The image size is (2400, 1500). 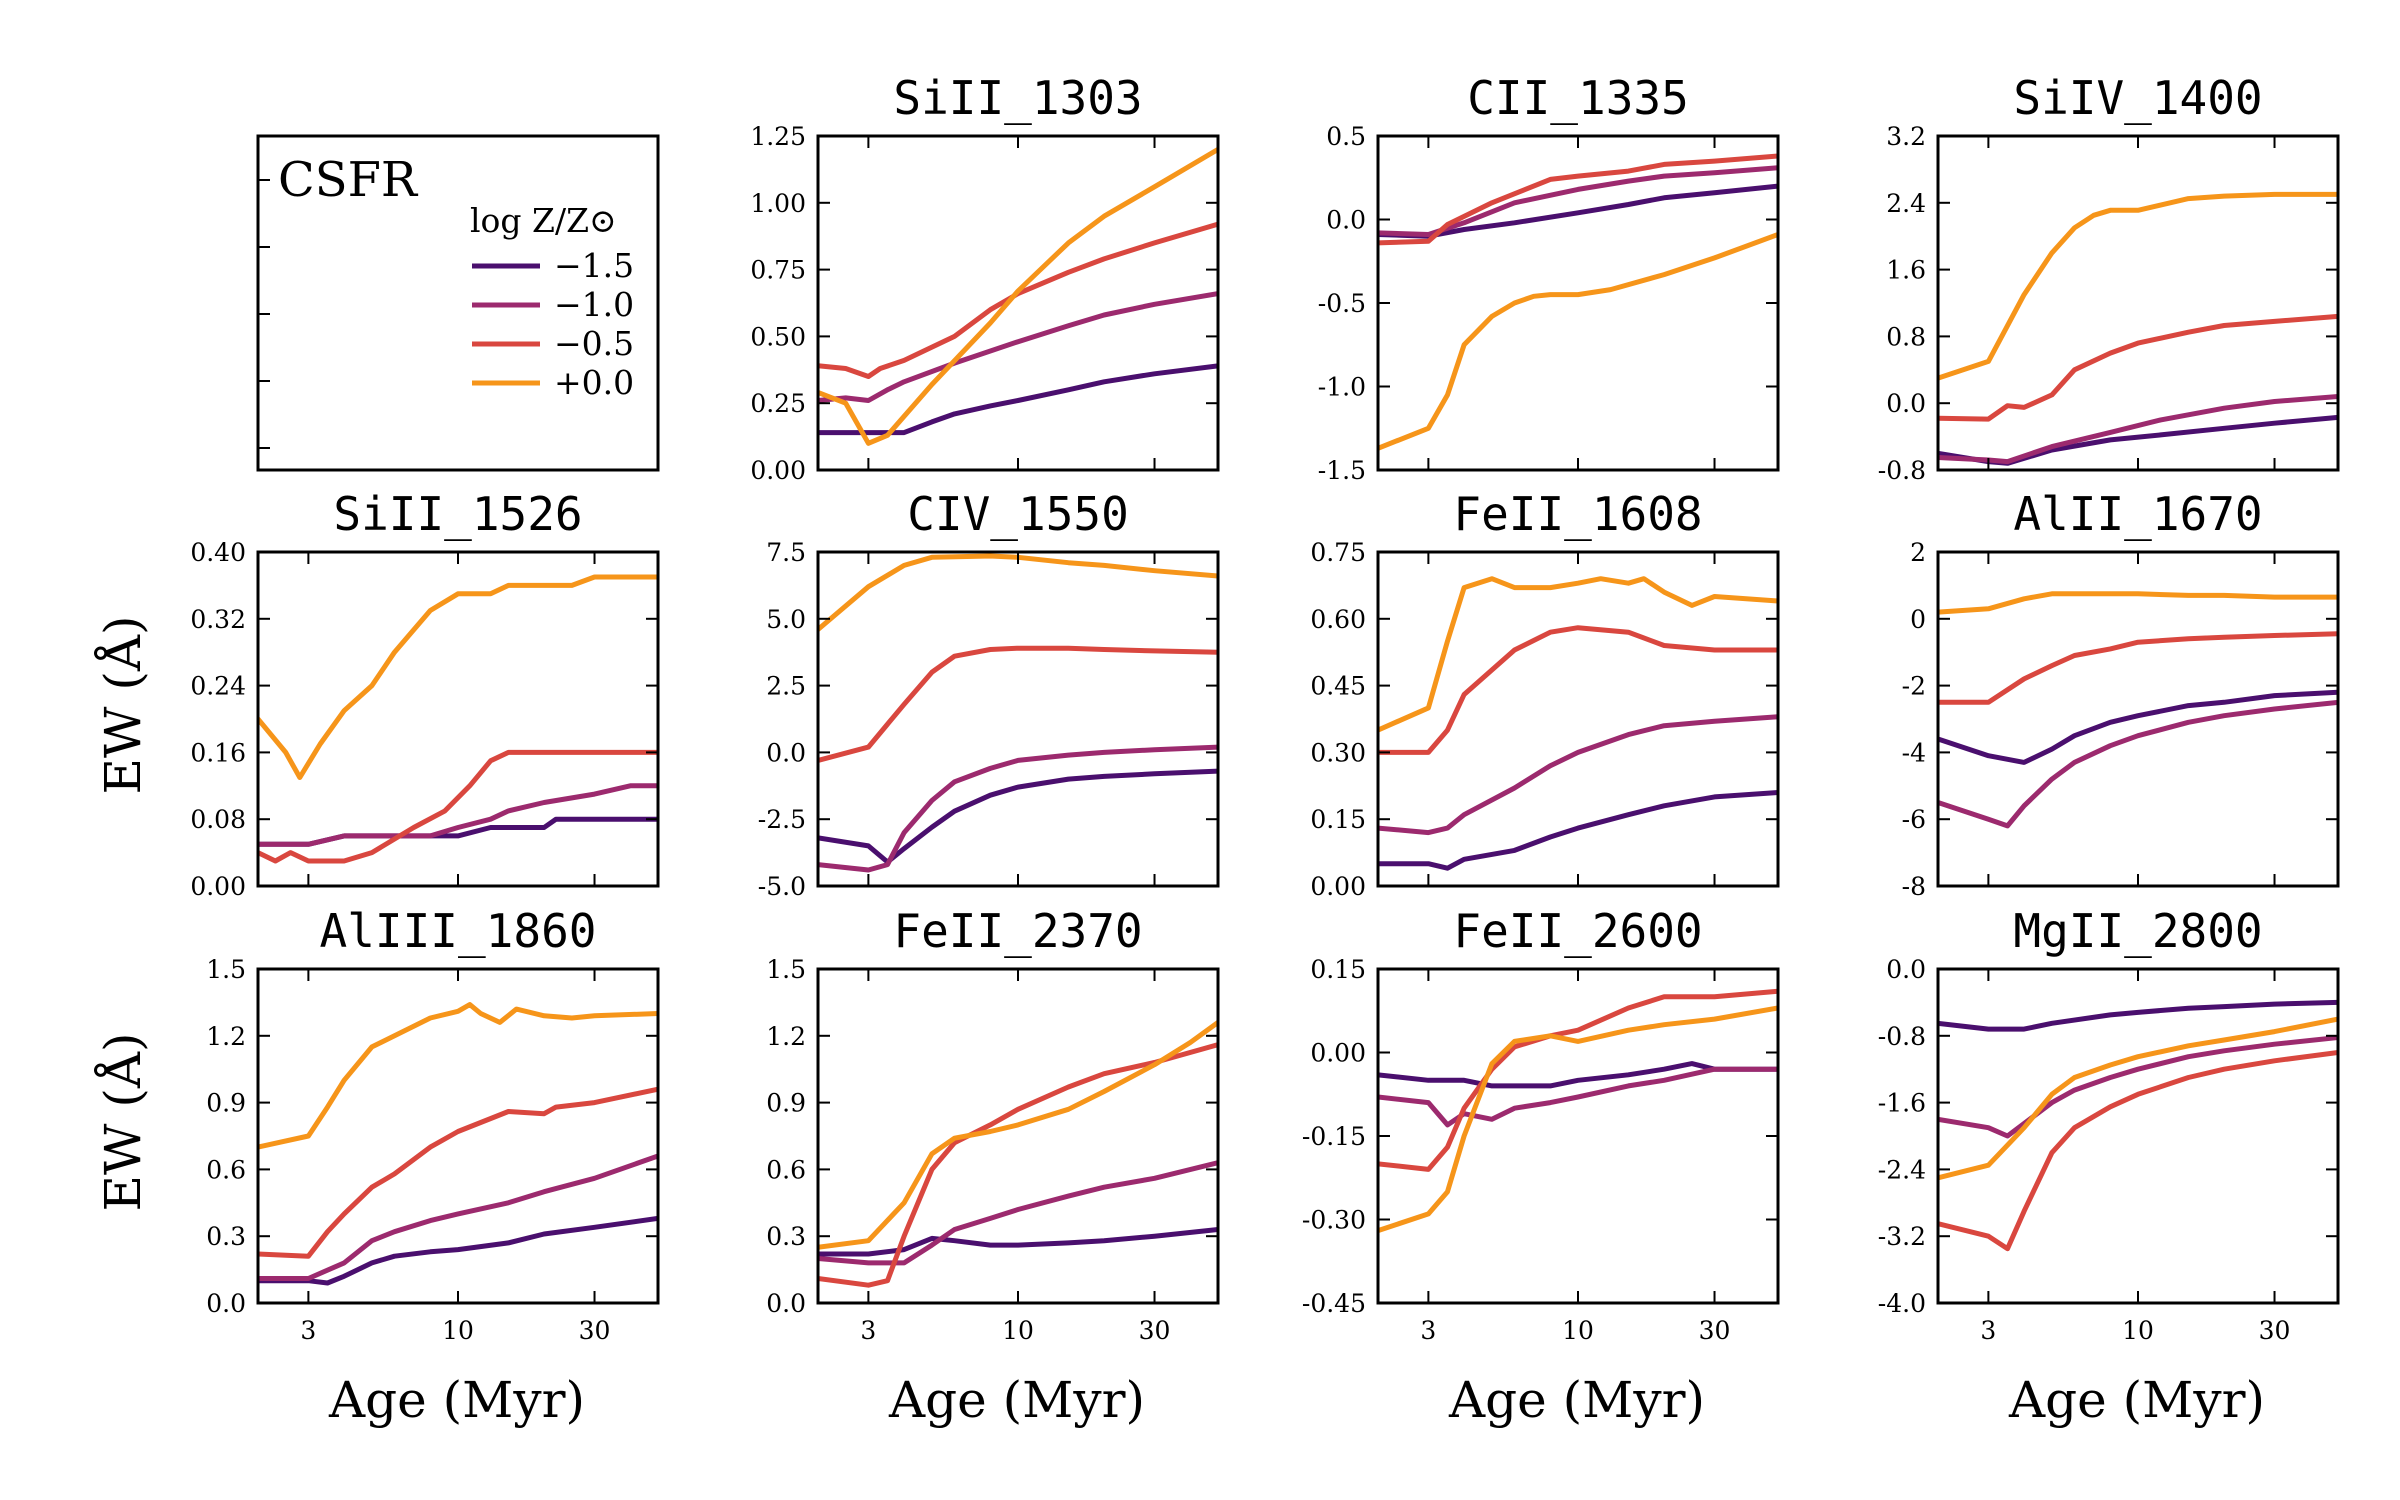 I want to click on y-tick-label: 0.3, so click(x=786, y=1236).